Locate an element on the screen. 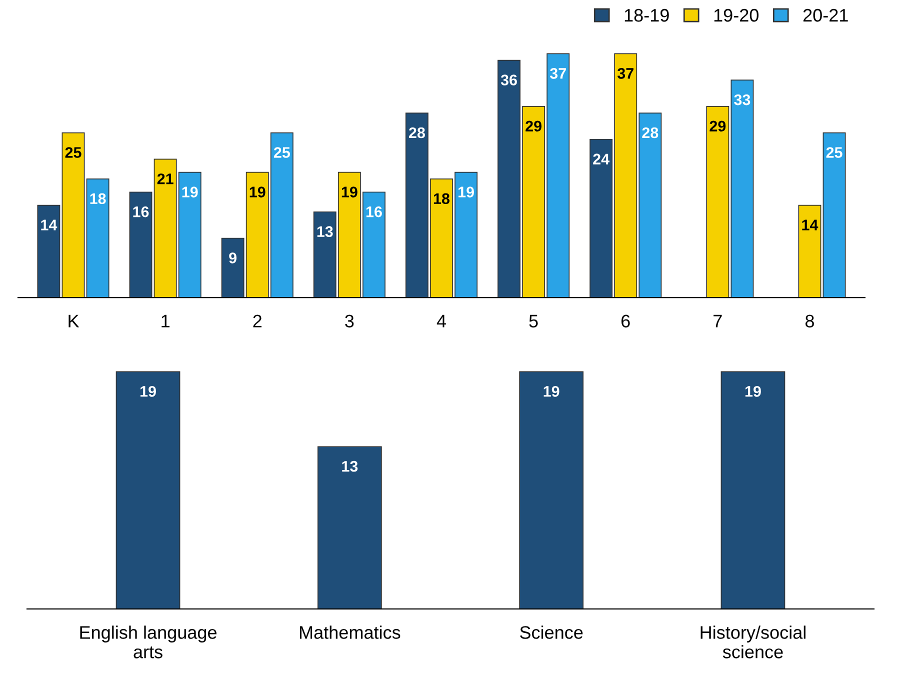 This screenshot has width=901, height=692. data-label: 33 is located at coordinates (742, 100).